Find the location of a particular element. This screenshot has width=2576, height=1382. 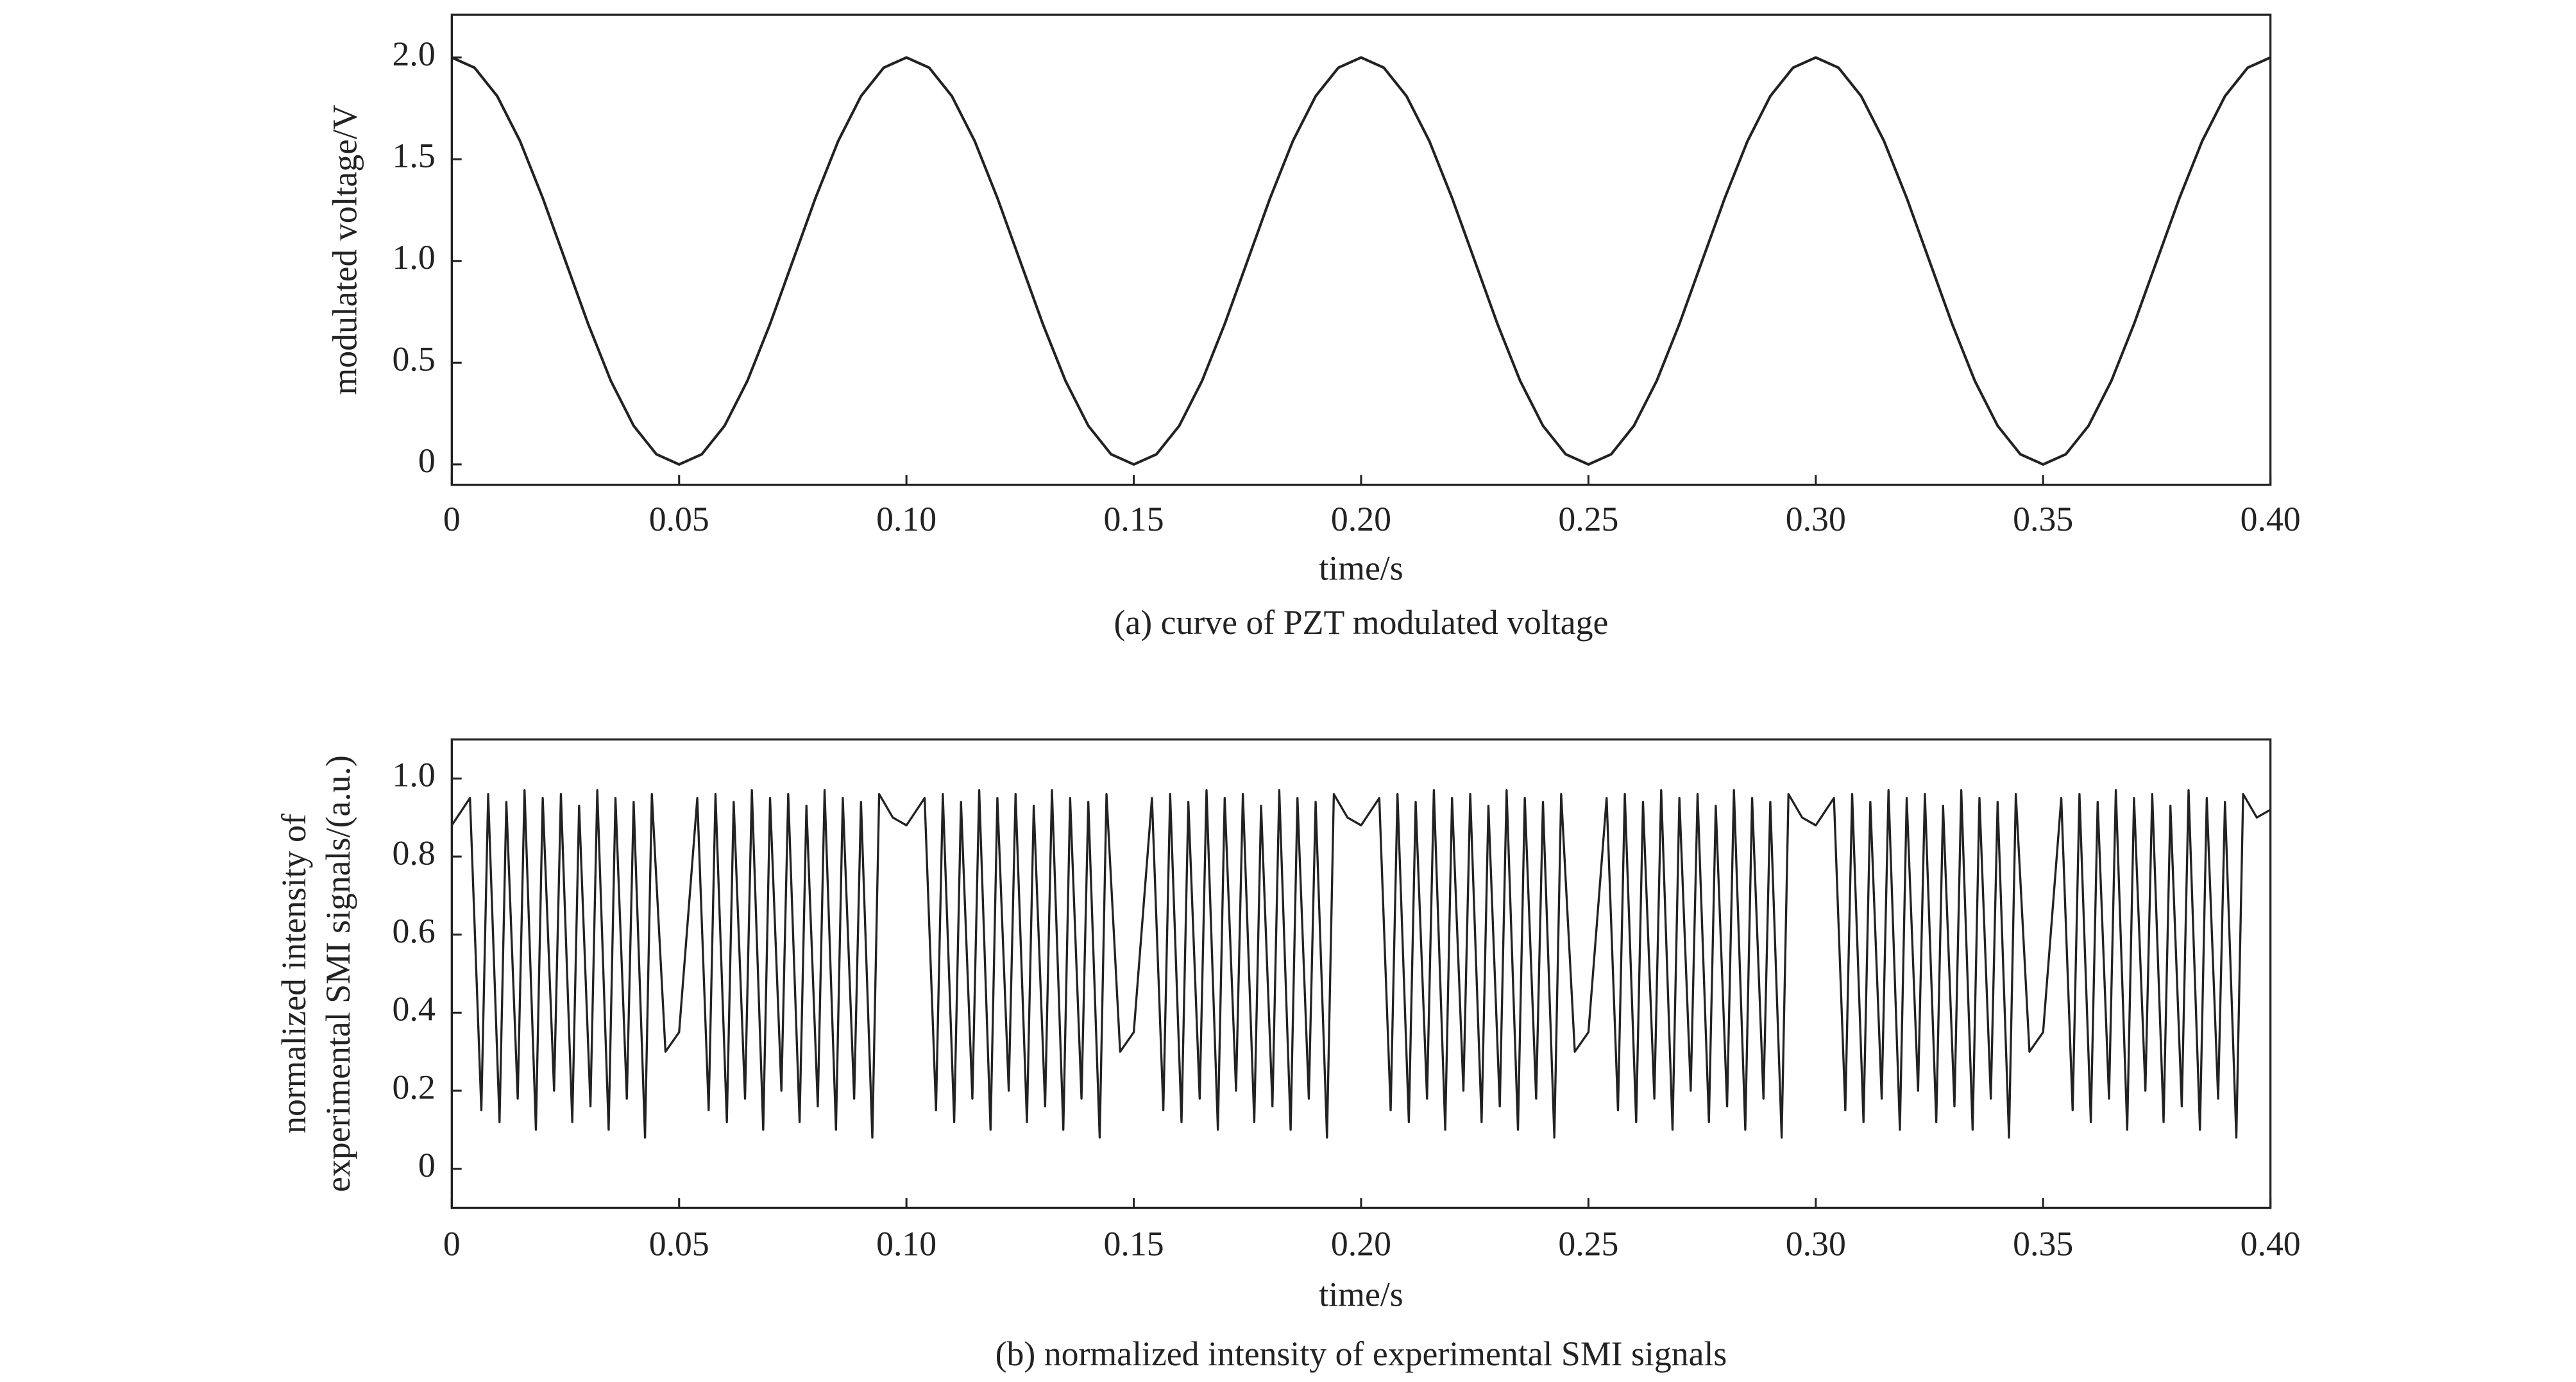

y-tick-label: 0.4 is located at coordinates (414, 1009).